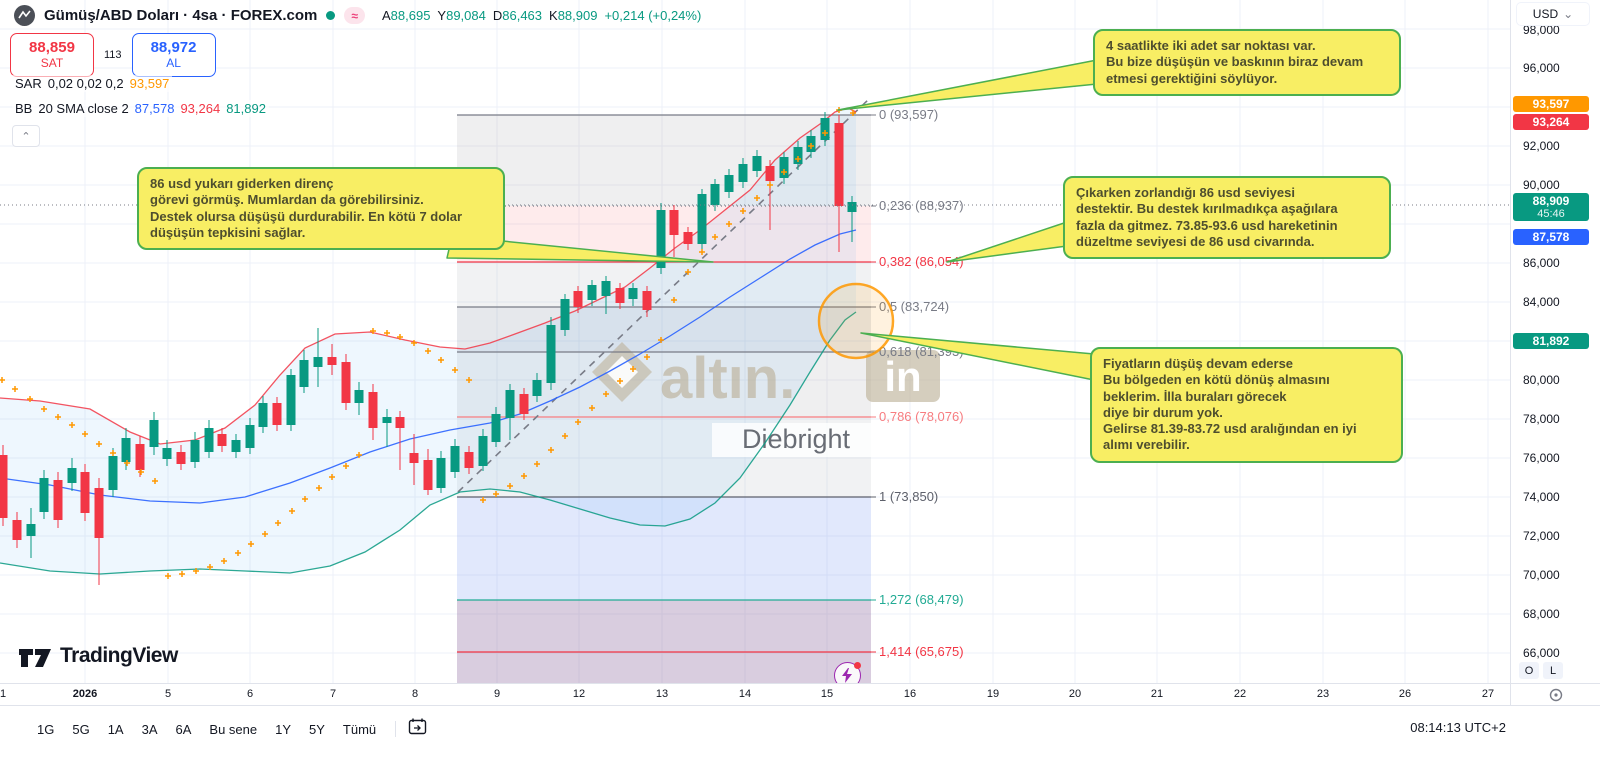  What do you see at coordinates (921, 651) in the screenshot?
I see `fib-level-label: 1,414 (65,675)` at bounding box center [921, 651].